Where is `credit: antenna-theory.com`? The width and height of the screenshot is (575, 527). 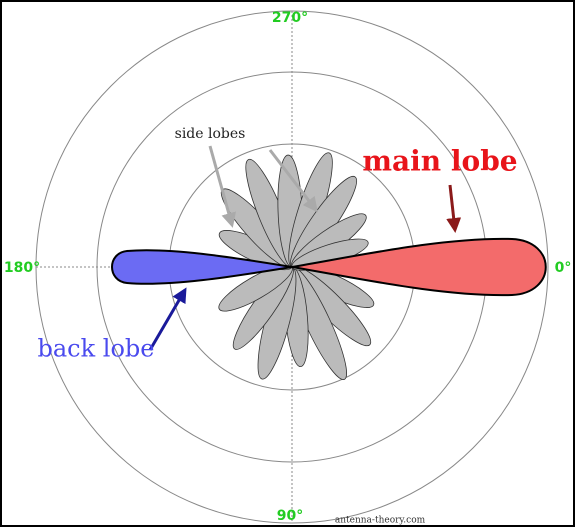 credit: antenna-theory.com is located at coordinates (380, 521).